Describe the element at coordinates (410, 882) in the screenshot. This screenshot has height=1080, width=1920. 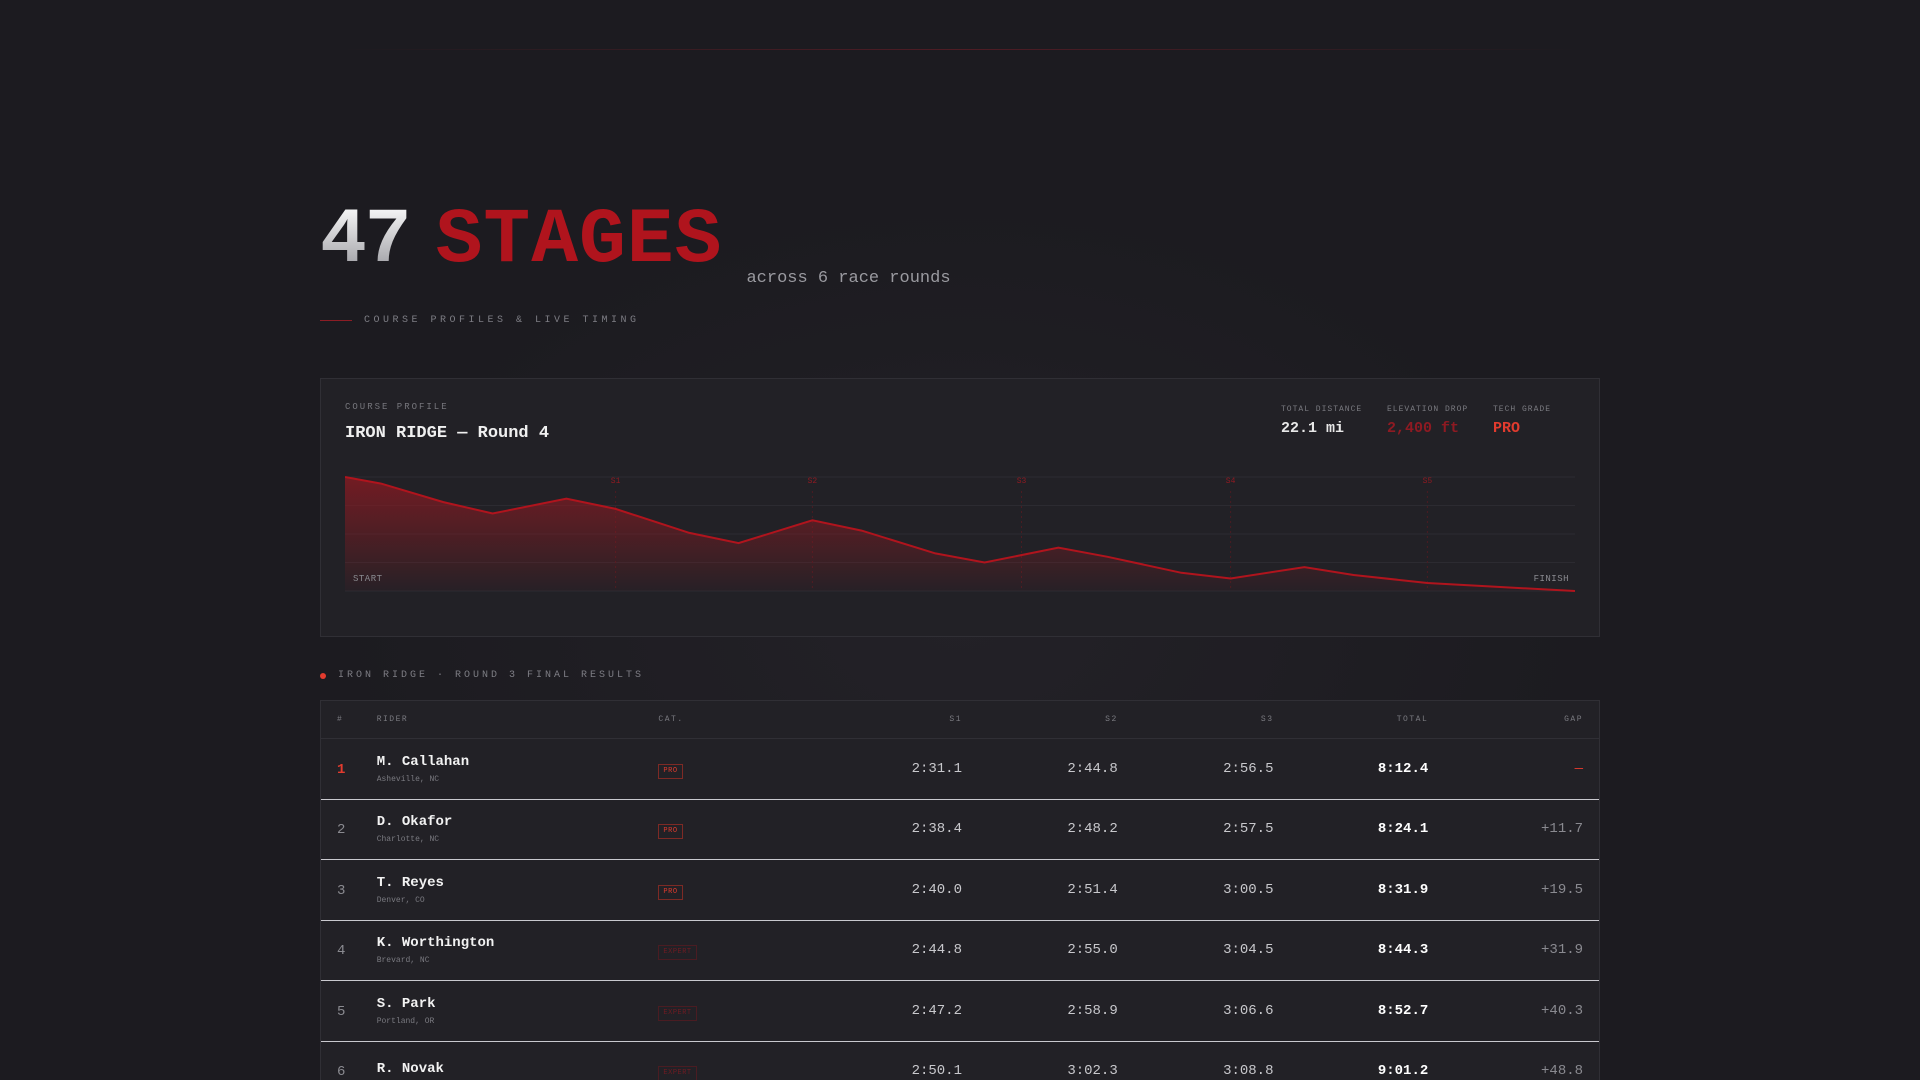
I see `rider-name: T. Reyes` at that location.